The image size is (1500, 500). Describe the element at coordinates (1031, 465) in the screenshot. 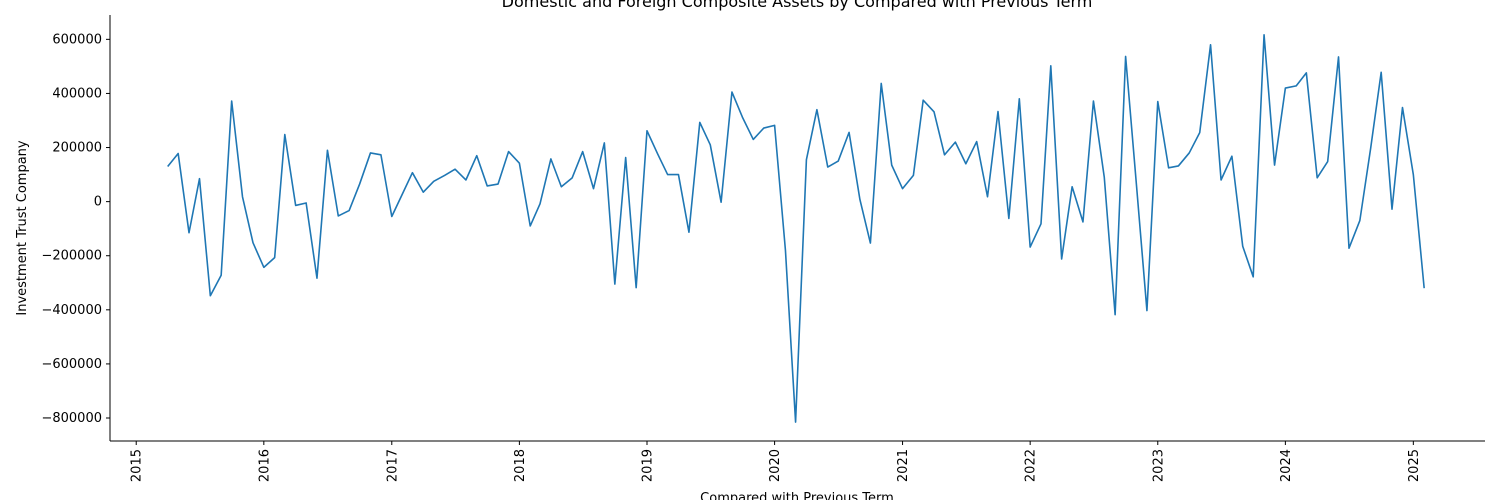

I see `x-tick-label: 2022` at that location.